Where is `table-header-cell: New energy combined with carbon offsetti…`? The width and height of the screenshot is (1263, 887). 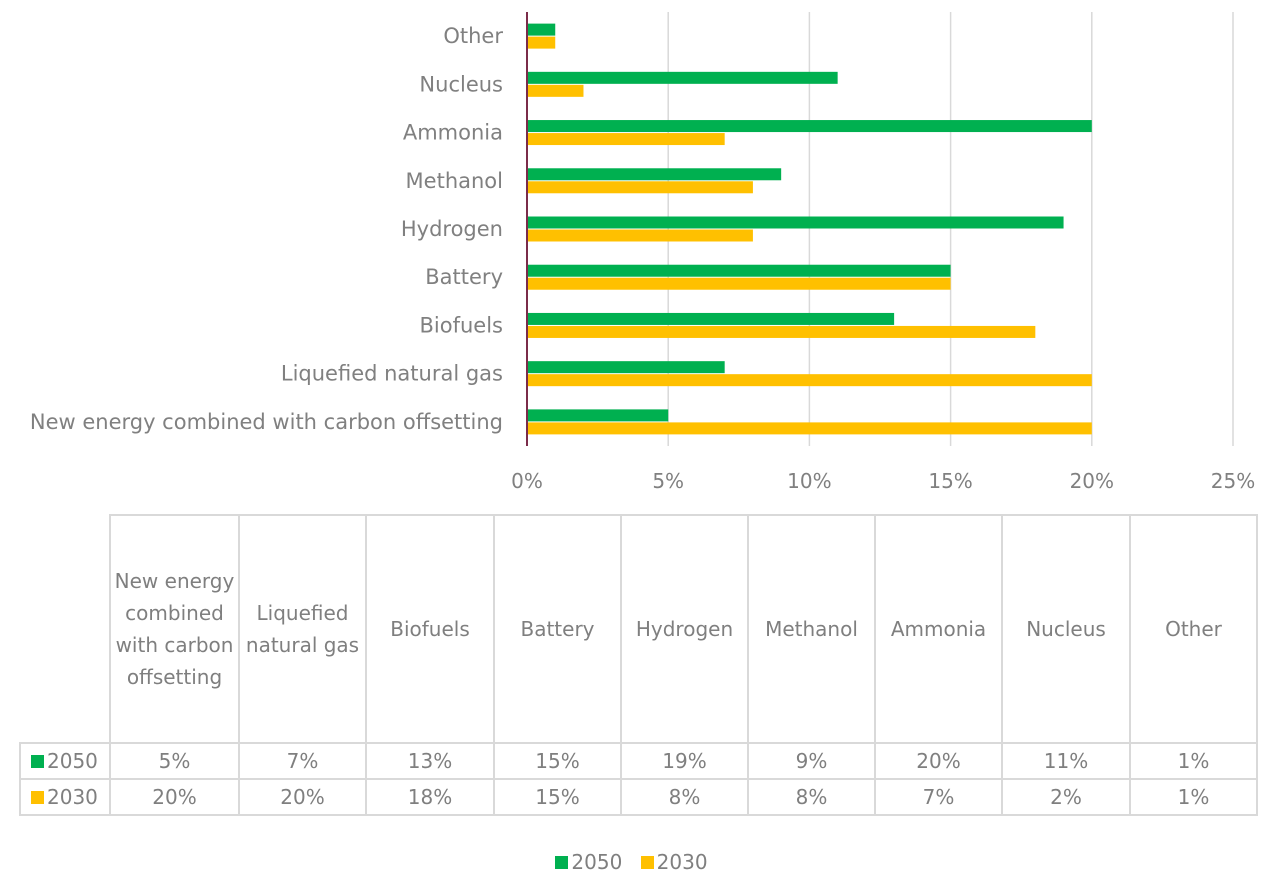
table-header-cell: New energy combined with carbon offsetti… is located at coordinates (174, 629).